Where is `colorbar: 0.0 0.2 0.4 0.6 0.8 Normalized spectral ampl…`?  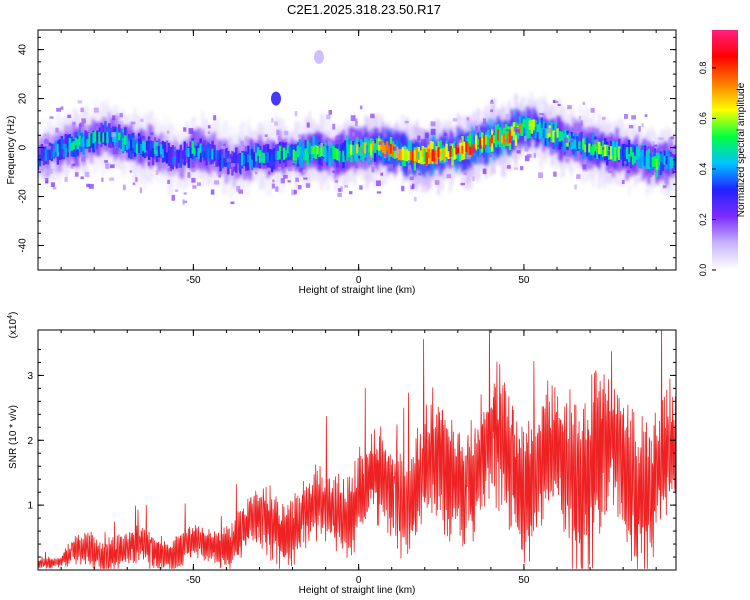 colorbar: 0.0 0.2 0.4 0.6 0.8 Normalized spectral ampl… is located at coordinates (722, 153).